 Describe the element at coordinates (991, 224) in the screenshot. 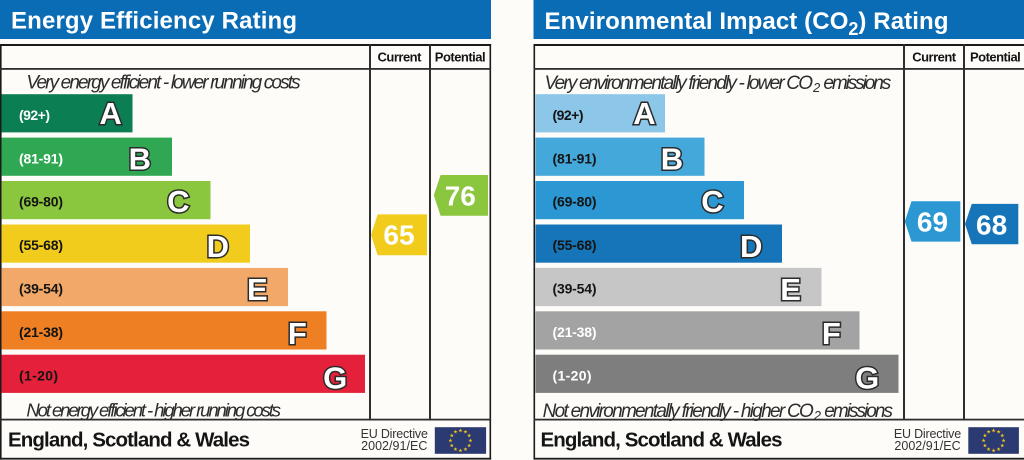

I see `svg-text: 68` at that location.